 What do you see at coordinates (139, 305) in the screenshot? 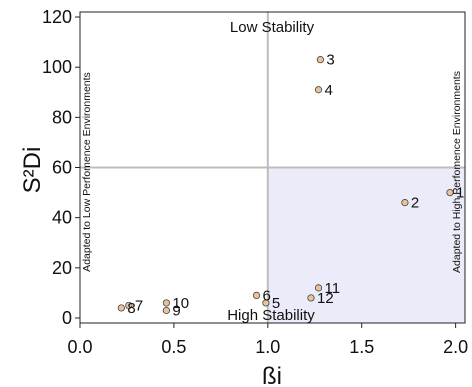
I see `data-point-label: 7` at bounding box center [139, 305].